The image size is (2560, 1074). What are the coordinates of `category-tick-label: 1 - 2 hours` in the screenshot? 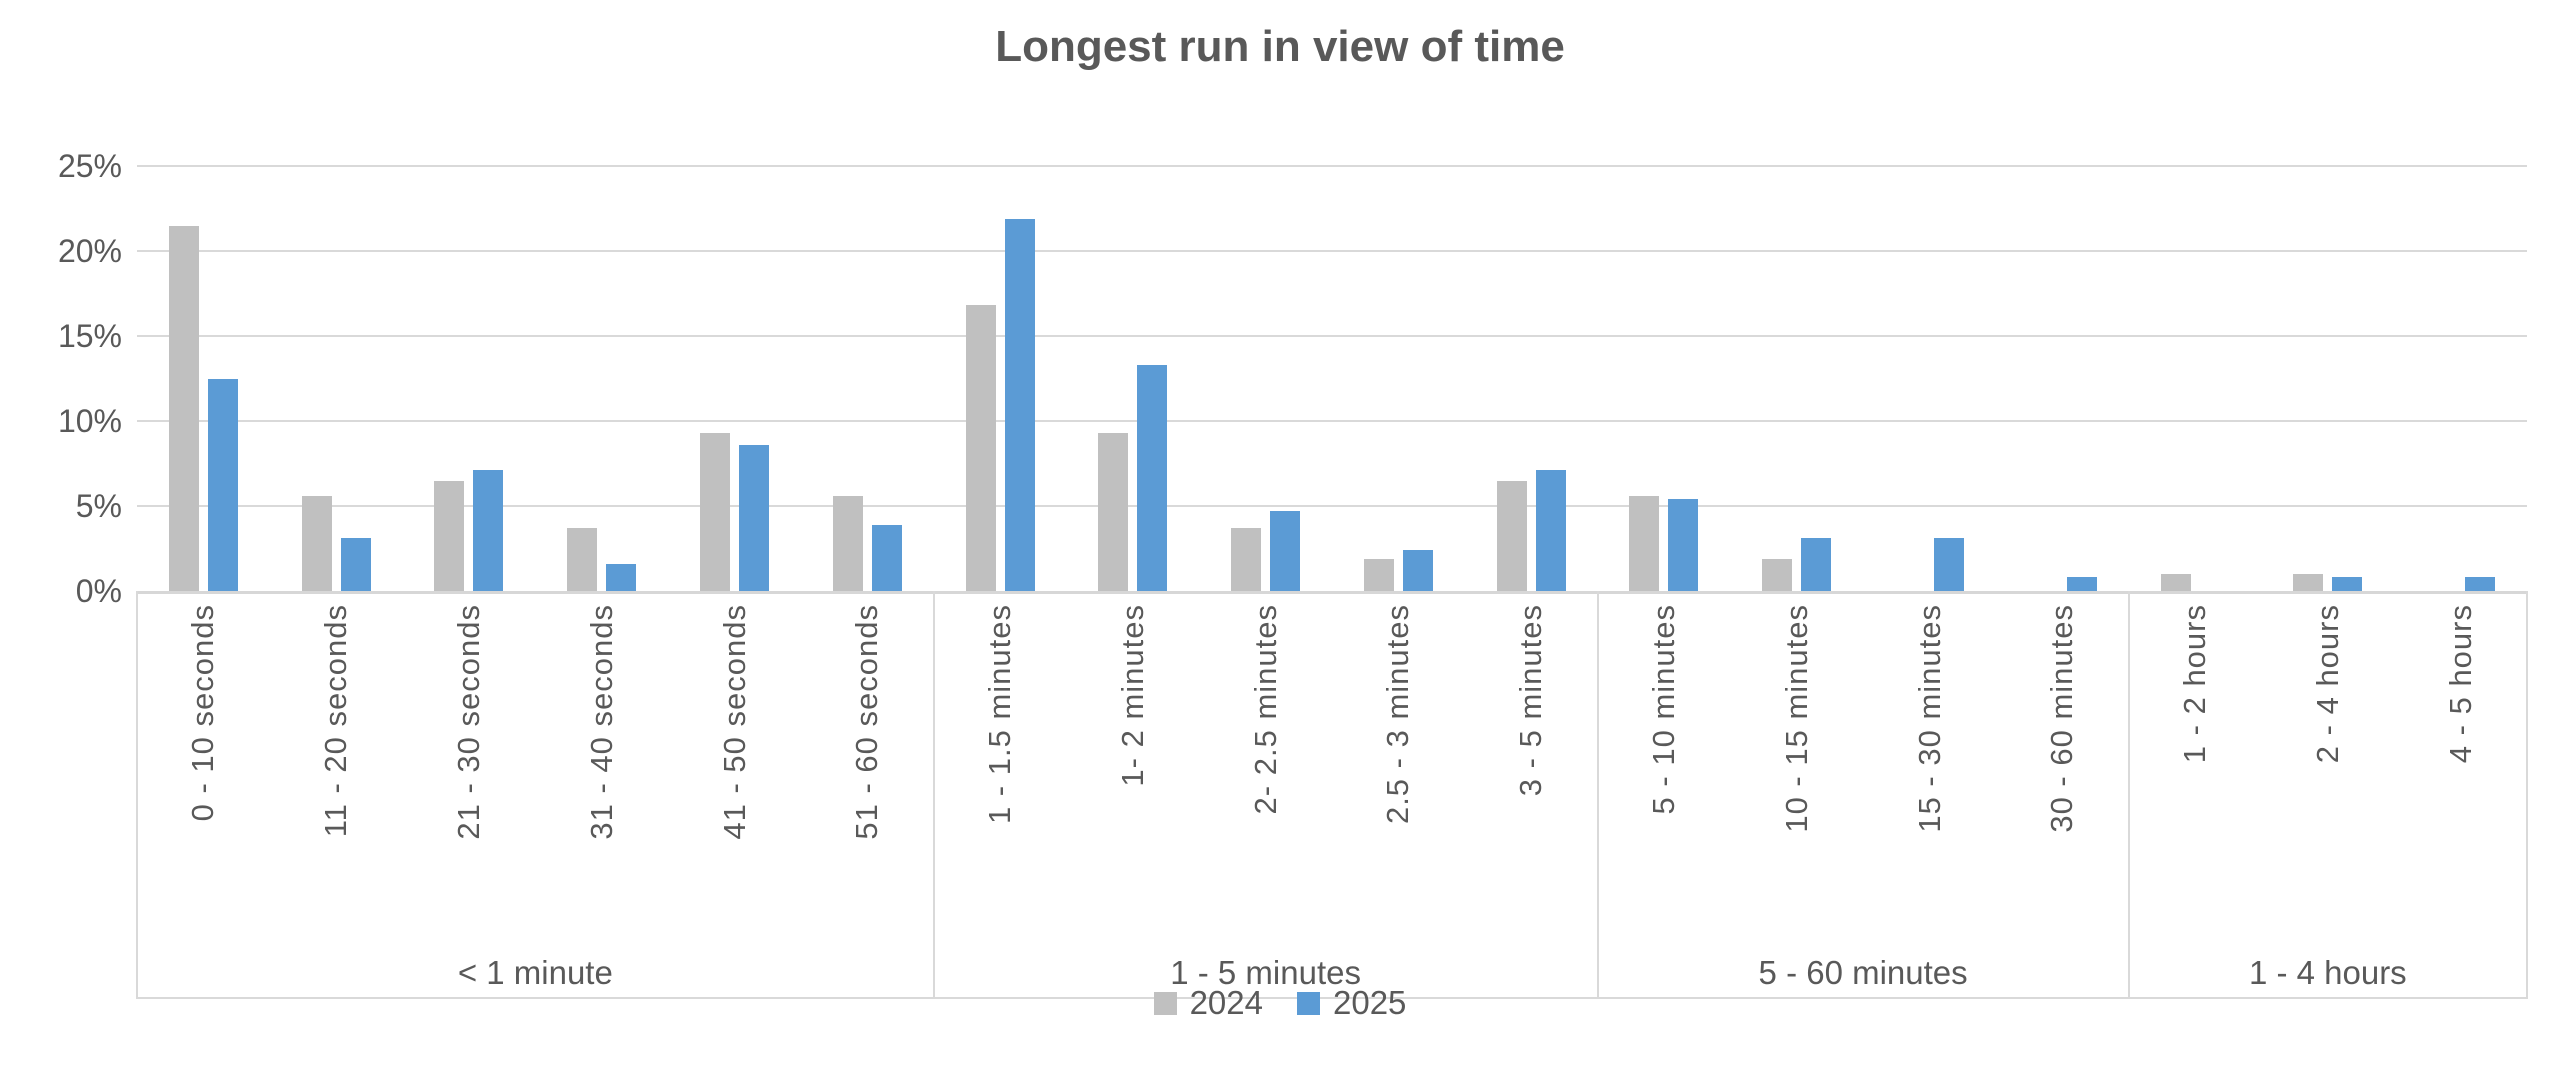 It's located at (2195, 774).